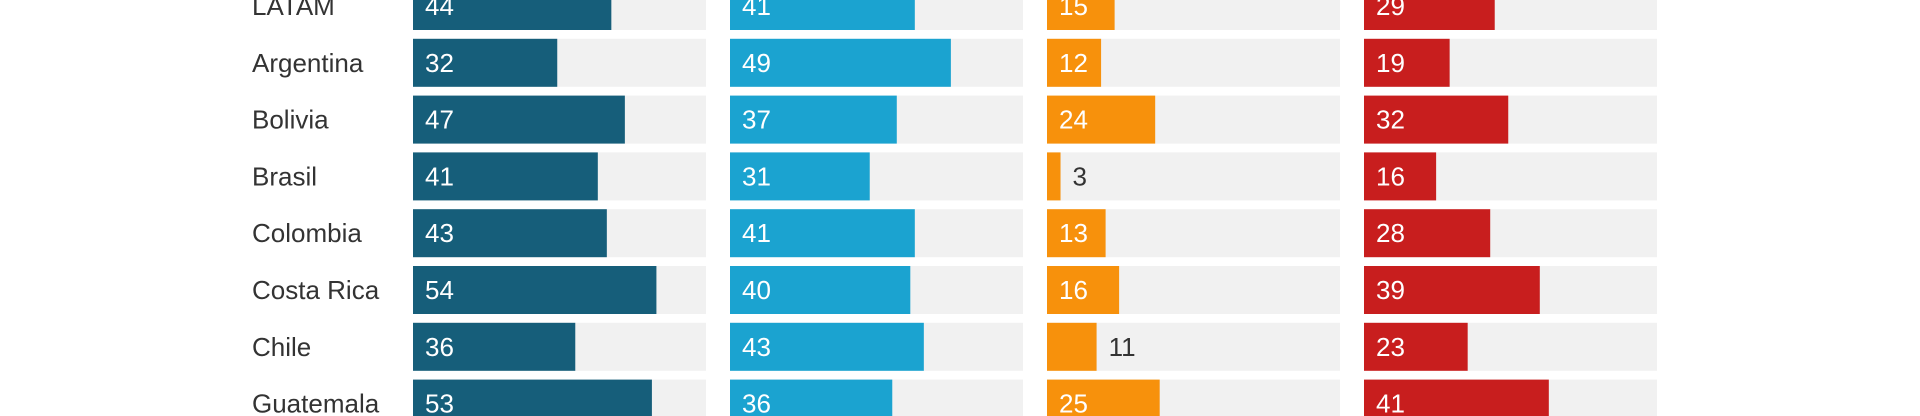 Image resolution: width=1920 pixels, height=416 pixels. I want to click on bar-s2-r4, so click(1076, 233).